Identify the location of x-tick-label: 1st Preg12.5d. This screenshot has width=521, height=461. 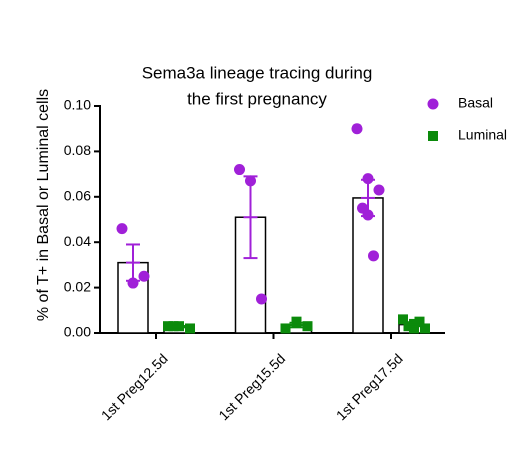
(134, 386).